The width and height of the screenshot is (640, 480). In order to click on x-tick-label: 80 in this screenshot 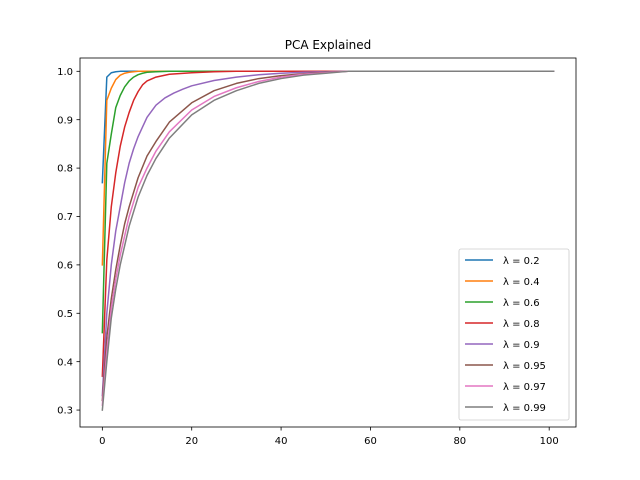, I will do `click(459, 441)`.